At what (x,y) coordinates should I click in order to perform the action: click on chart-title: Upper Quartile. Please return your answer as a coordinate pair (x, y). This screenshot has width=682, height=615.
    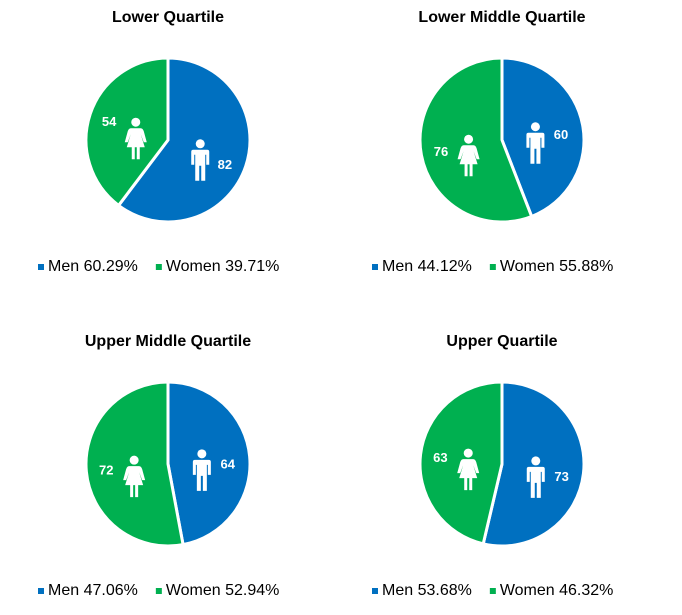
    Looking at the image, I should click on (501, 341).